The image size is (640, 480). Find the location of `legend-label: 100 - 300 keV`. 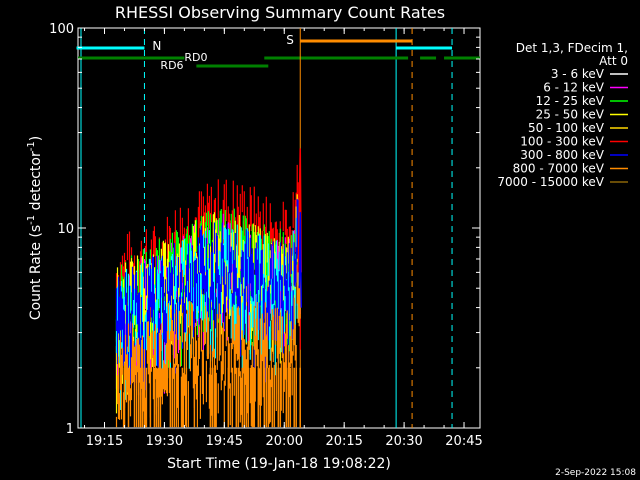

legend-label: 100 - 300 keV is located at coordinates (562, 142).